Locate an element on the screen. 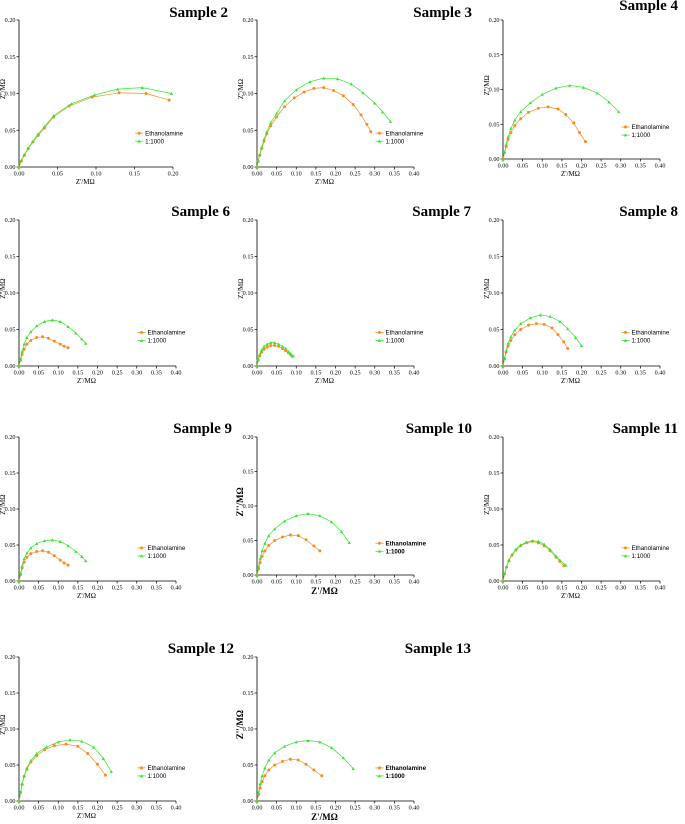 This screenshot has width=685, height=824. chart-title: Sample 11 is located at coordinates (645, 429).